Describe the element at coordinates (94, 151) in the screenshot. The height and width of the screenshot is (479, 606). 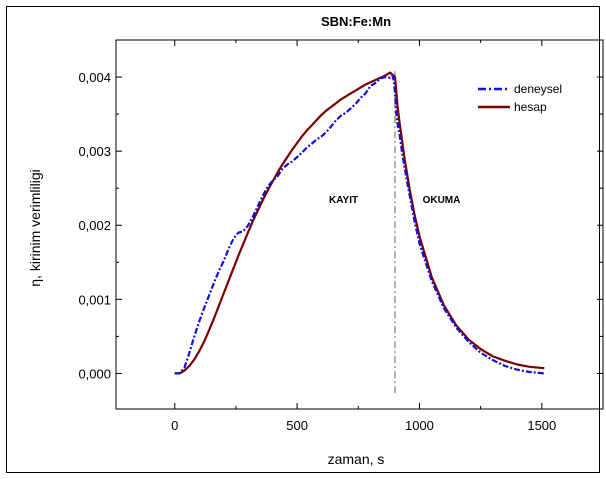
I see `y-tick-label: 0,003` at that location.